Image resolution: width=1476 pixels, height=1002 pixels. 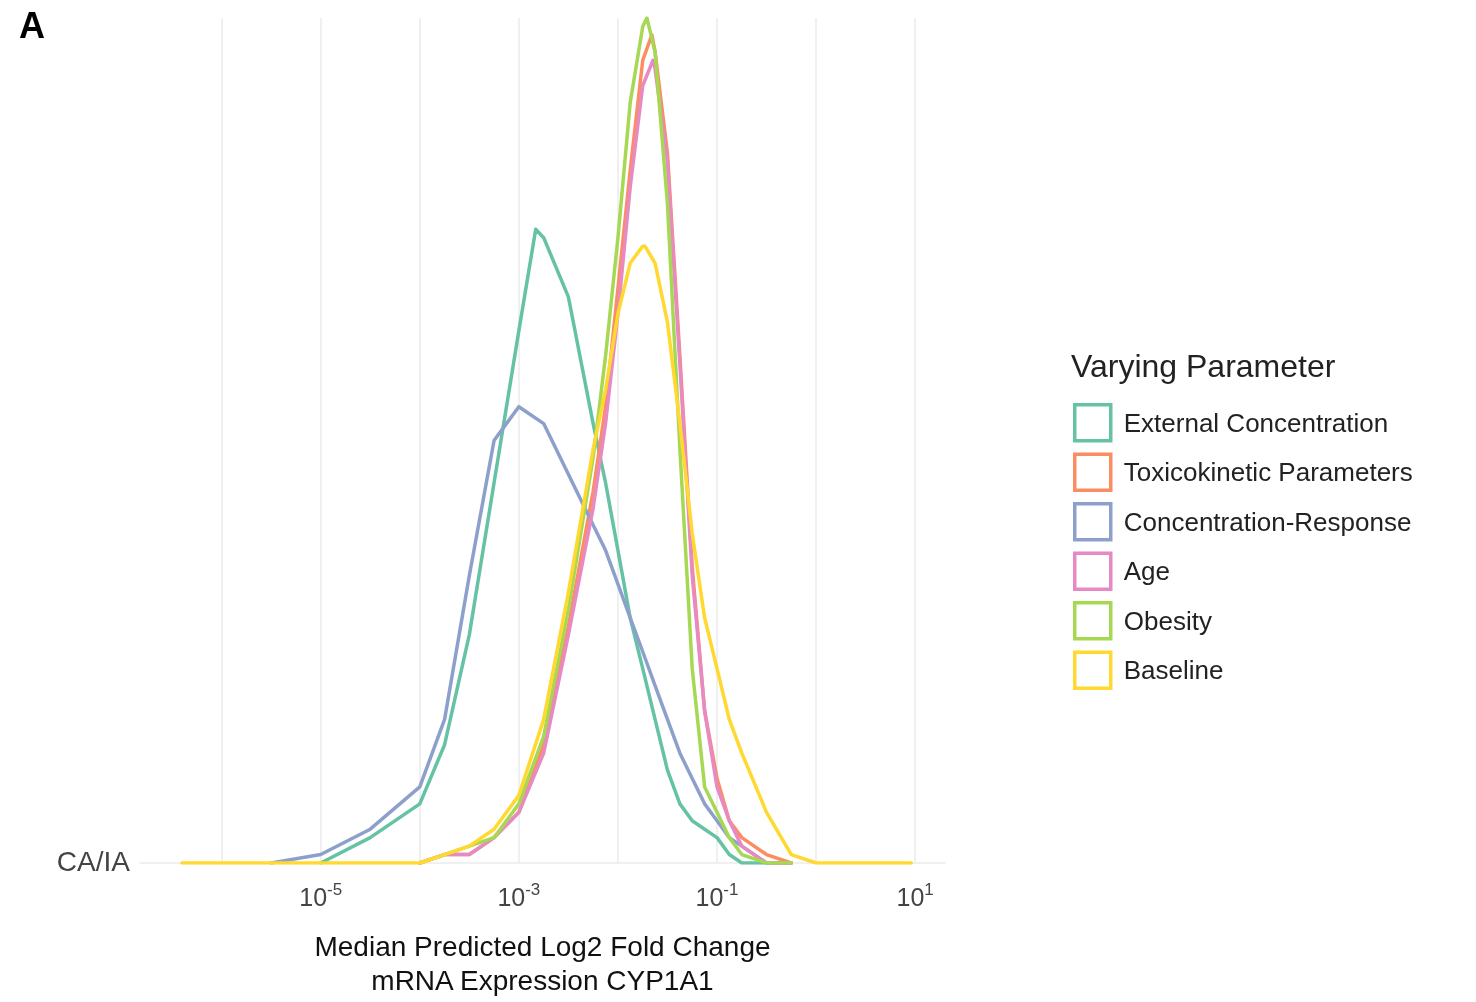 I want to click on legend-label: Age, so click(x=1147, y=571).